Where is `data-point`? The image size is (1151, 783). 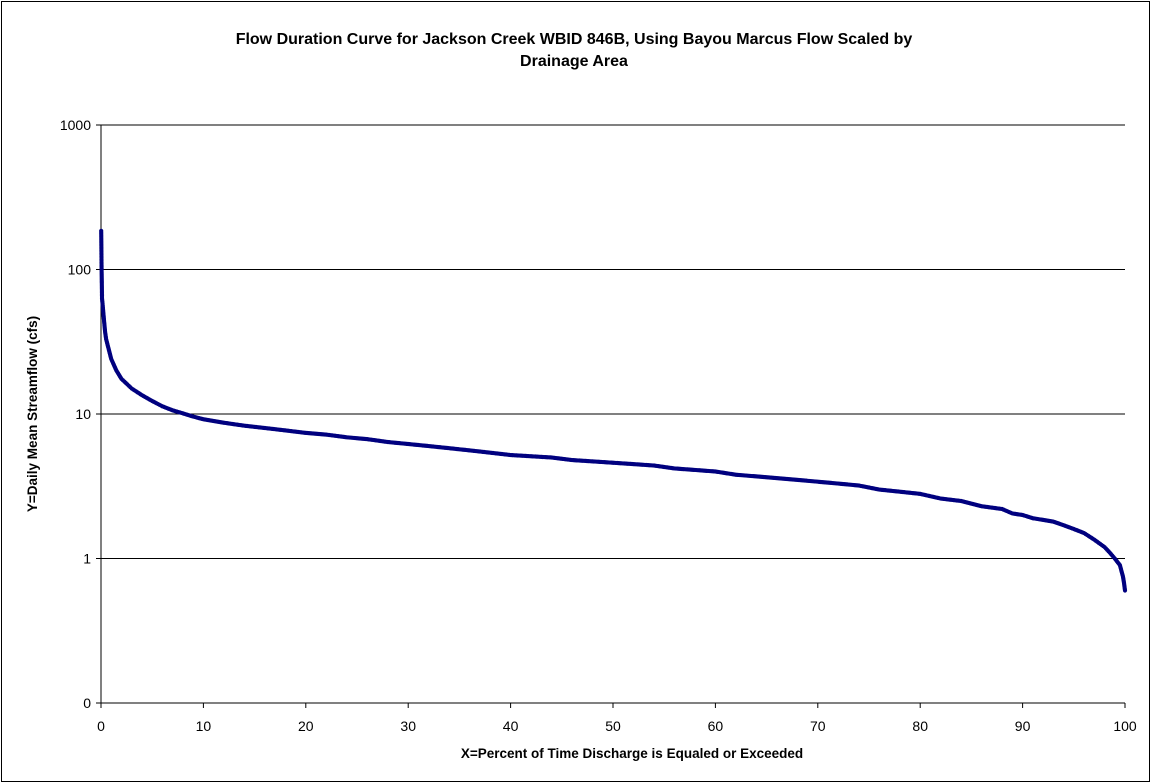
data-point is located at coordinates (1125, 590).